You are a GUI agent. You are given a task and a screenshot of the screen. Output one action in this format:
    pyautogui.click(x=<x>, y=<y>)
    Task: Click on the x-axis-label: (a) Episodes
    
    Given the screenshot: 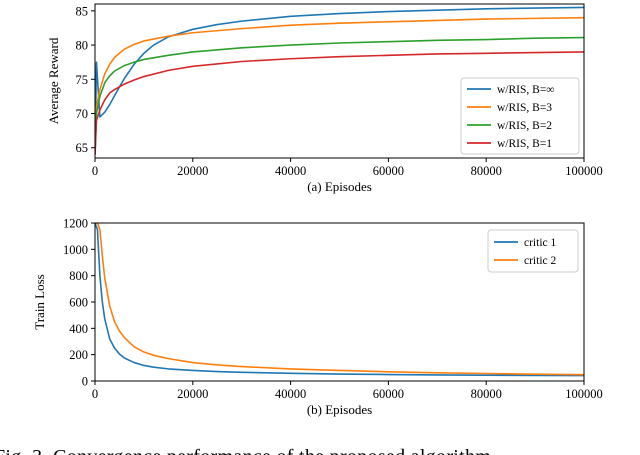 What is the action you would take?
    pyautogui.click(x=339, y=186)
    